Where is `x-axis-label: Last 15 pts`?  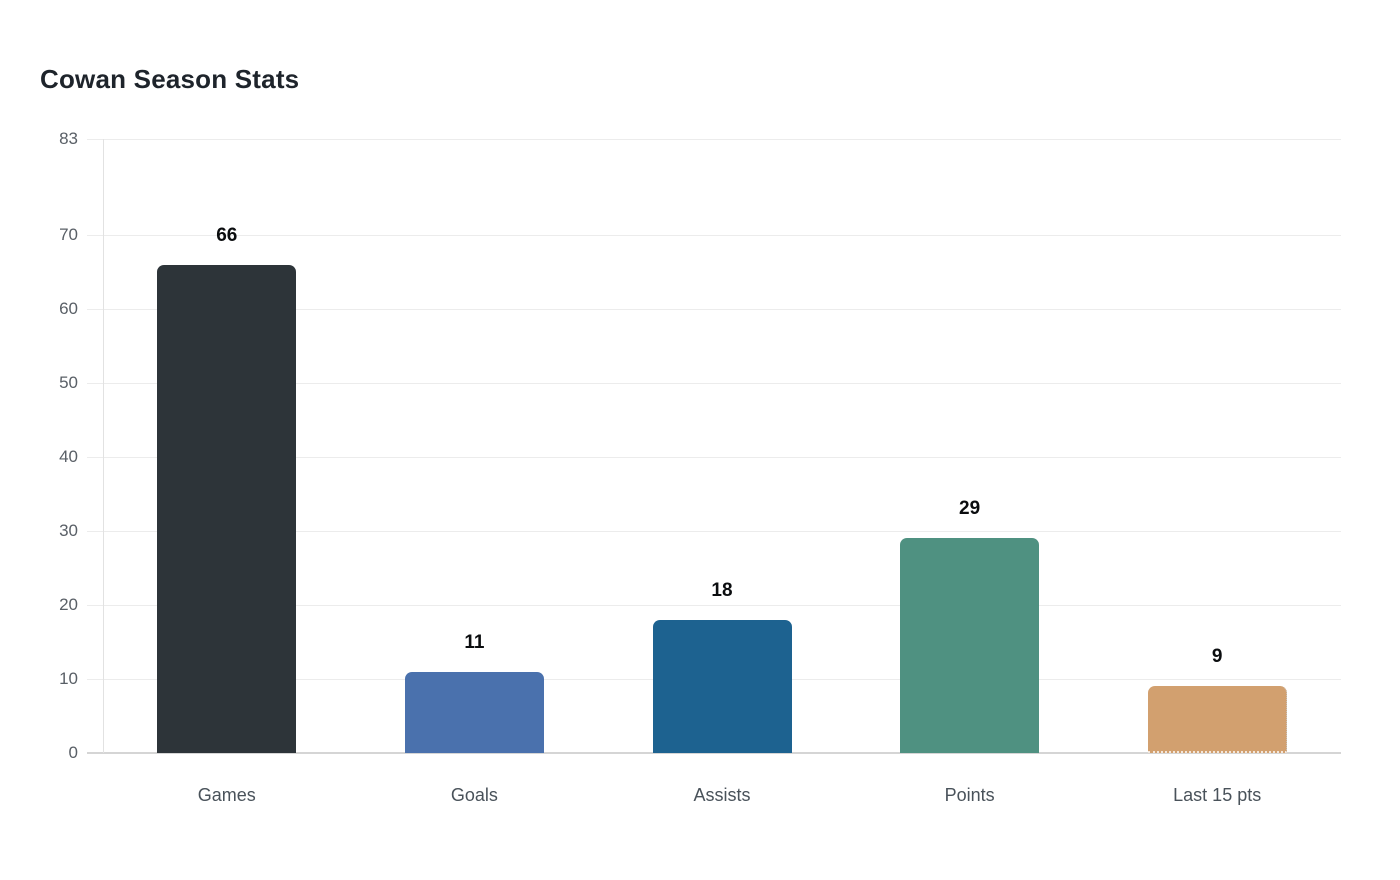 x-axis-label: Last 15 pts is located at coordinates (1217, 795).